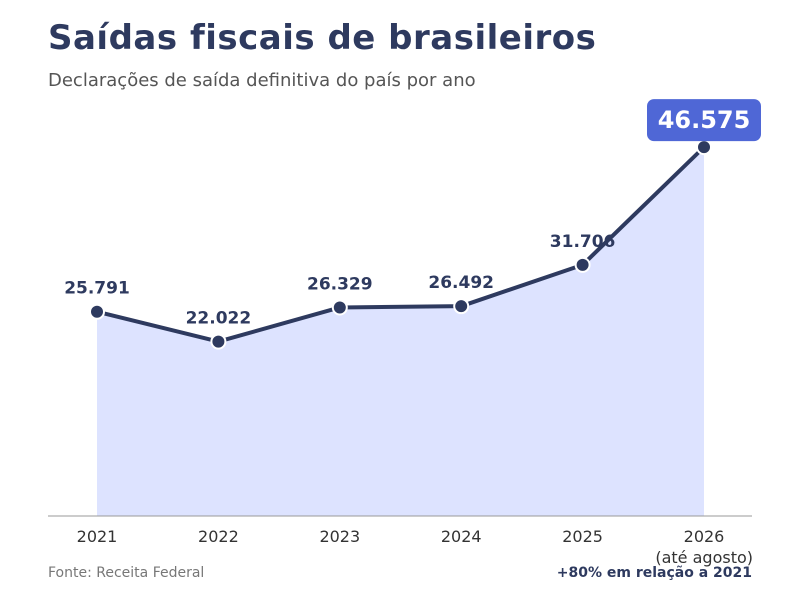 The height and width of the screenshot is (600, 800). I want to click on data-label-2024: 26.492, so click(461, 283).